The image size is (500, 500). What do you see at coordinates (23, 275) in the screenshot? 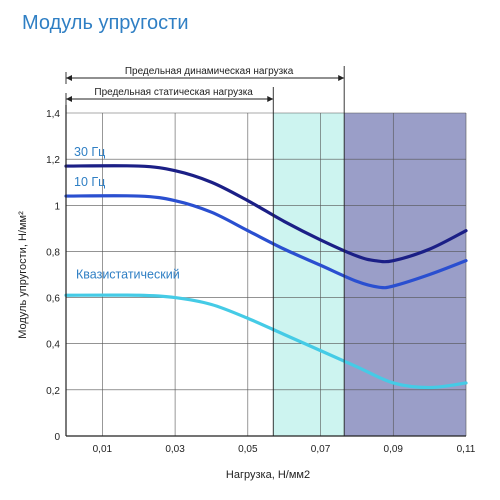
I see `y-axis-label: Модуль упругости, Н/мм²` at bounding box center [23, 275].